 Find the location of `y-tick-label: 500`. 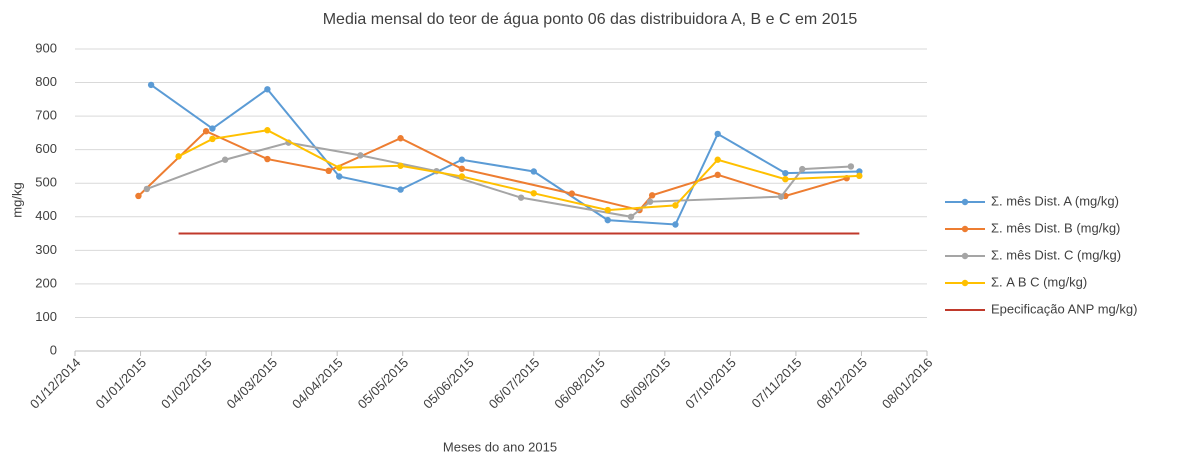

y-tick-label: 500 is located at coordinates (46, 182).